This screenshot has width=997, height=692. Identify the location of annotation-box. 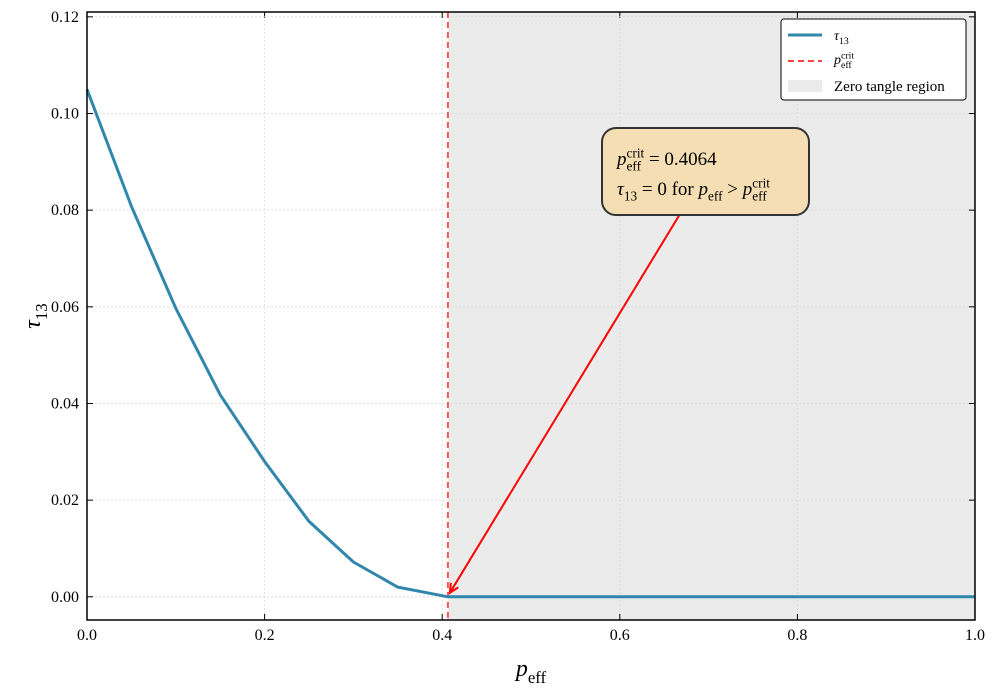
(705, 171).